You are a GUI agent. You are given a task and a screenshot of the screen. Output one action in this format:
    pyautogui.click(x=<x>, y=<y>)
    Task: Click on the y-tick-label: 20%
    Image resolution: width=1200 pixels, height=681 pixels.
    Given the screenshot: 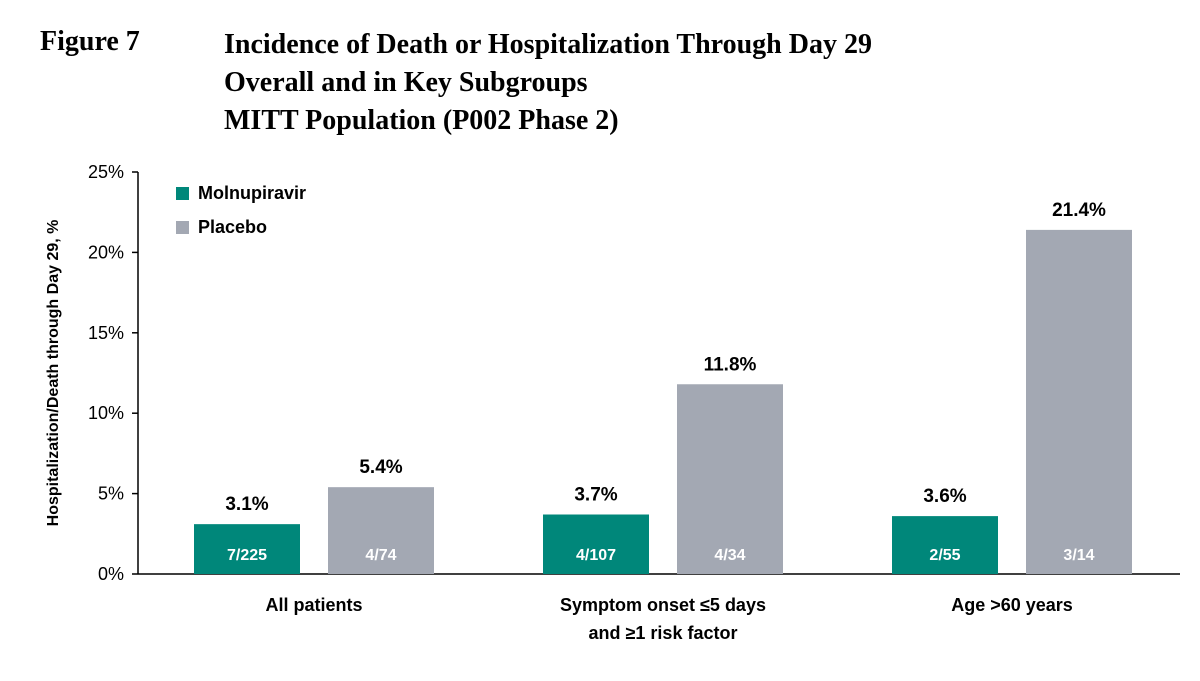 What is the action you would take?
    pyautogui.click(x=106, y=252)
    